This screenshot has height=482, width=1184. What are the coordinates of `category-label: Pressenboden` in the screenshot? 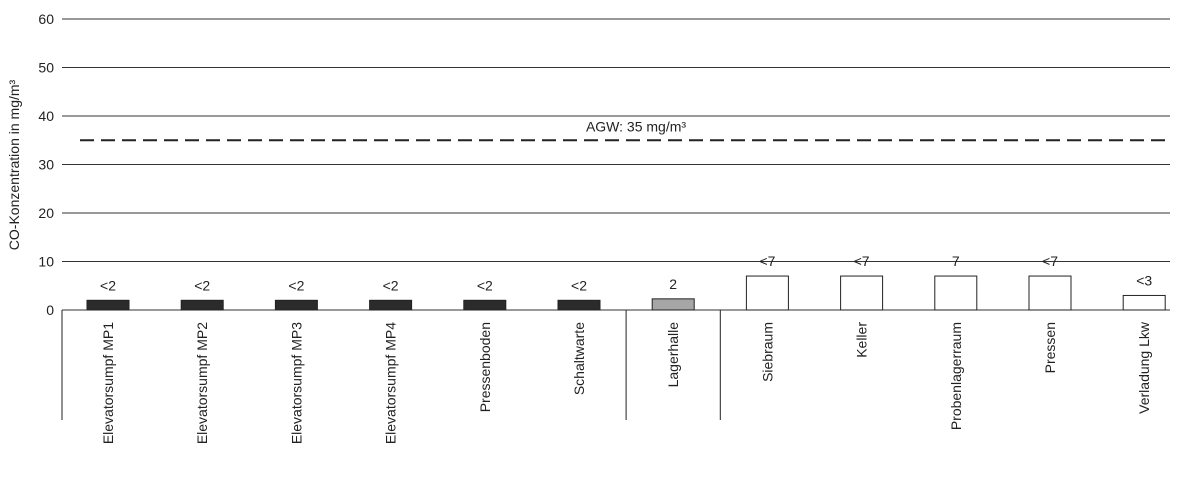 It's located at (485, 367).